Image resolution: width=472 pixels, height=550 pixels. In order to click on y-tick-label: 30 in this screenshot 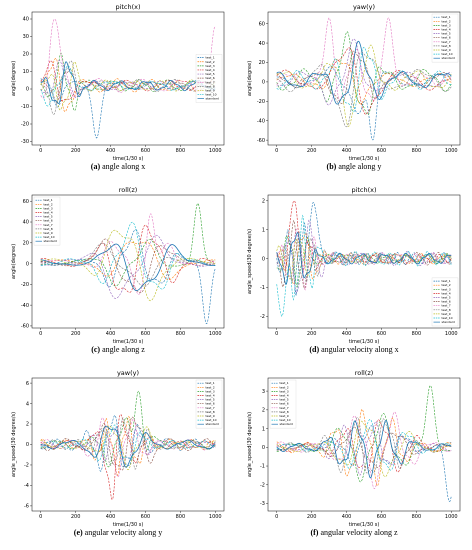, I will do `click(26, 37)`.